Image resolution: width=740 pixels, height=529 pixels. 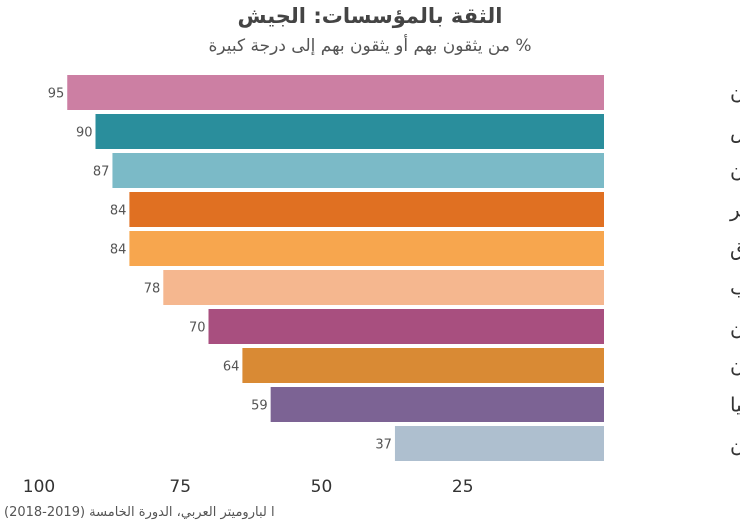 What do you see at coordinates (101, 172) in the screenshot?
I see `data-label-2: 87` at bounding box center [101, 172].